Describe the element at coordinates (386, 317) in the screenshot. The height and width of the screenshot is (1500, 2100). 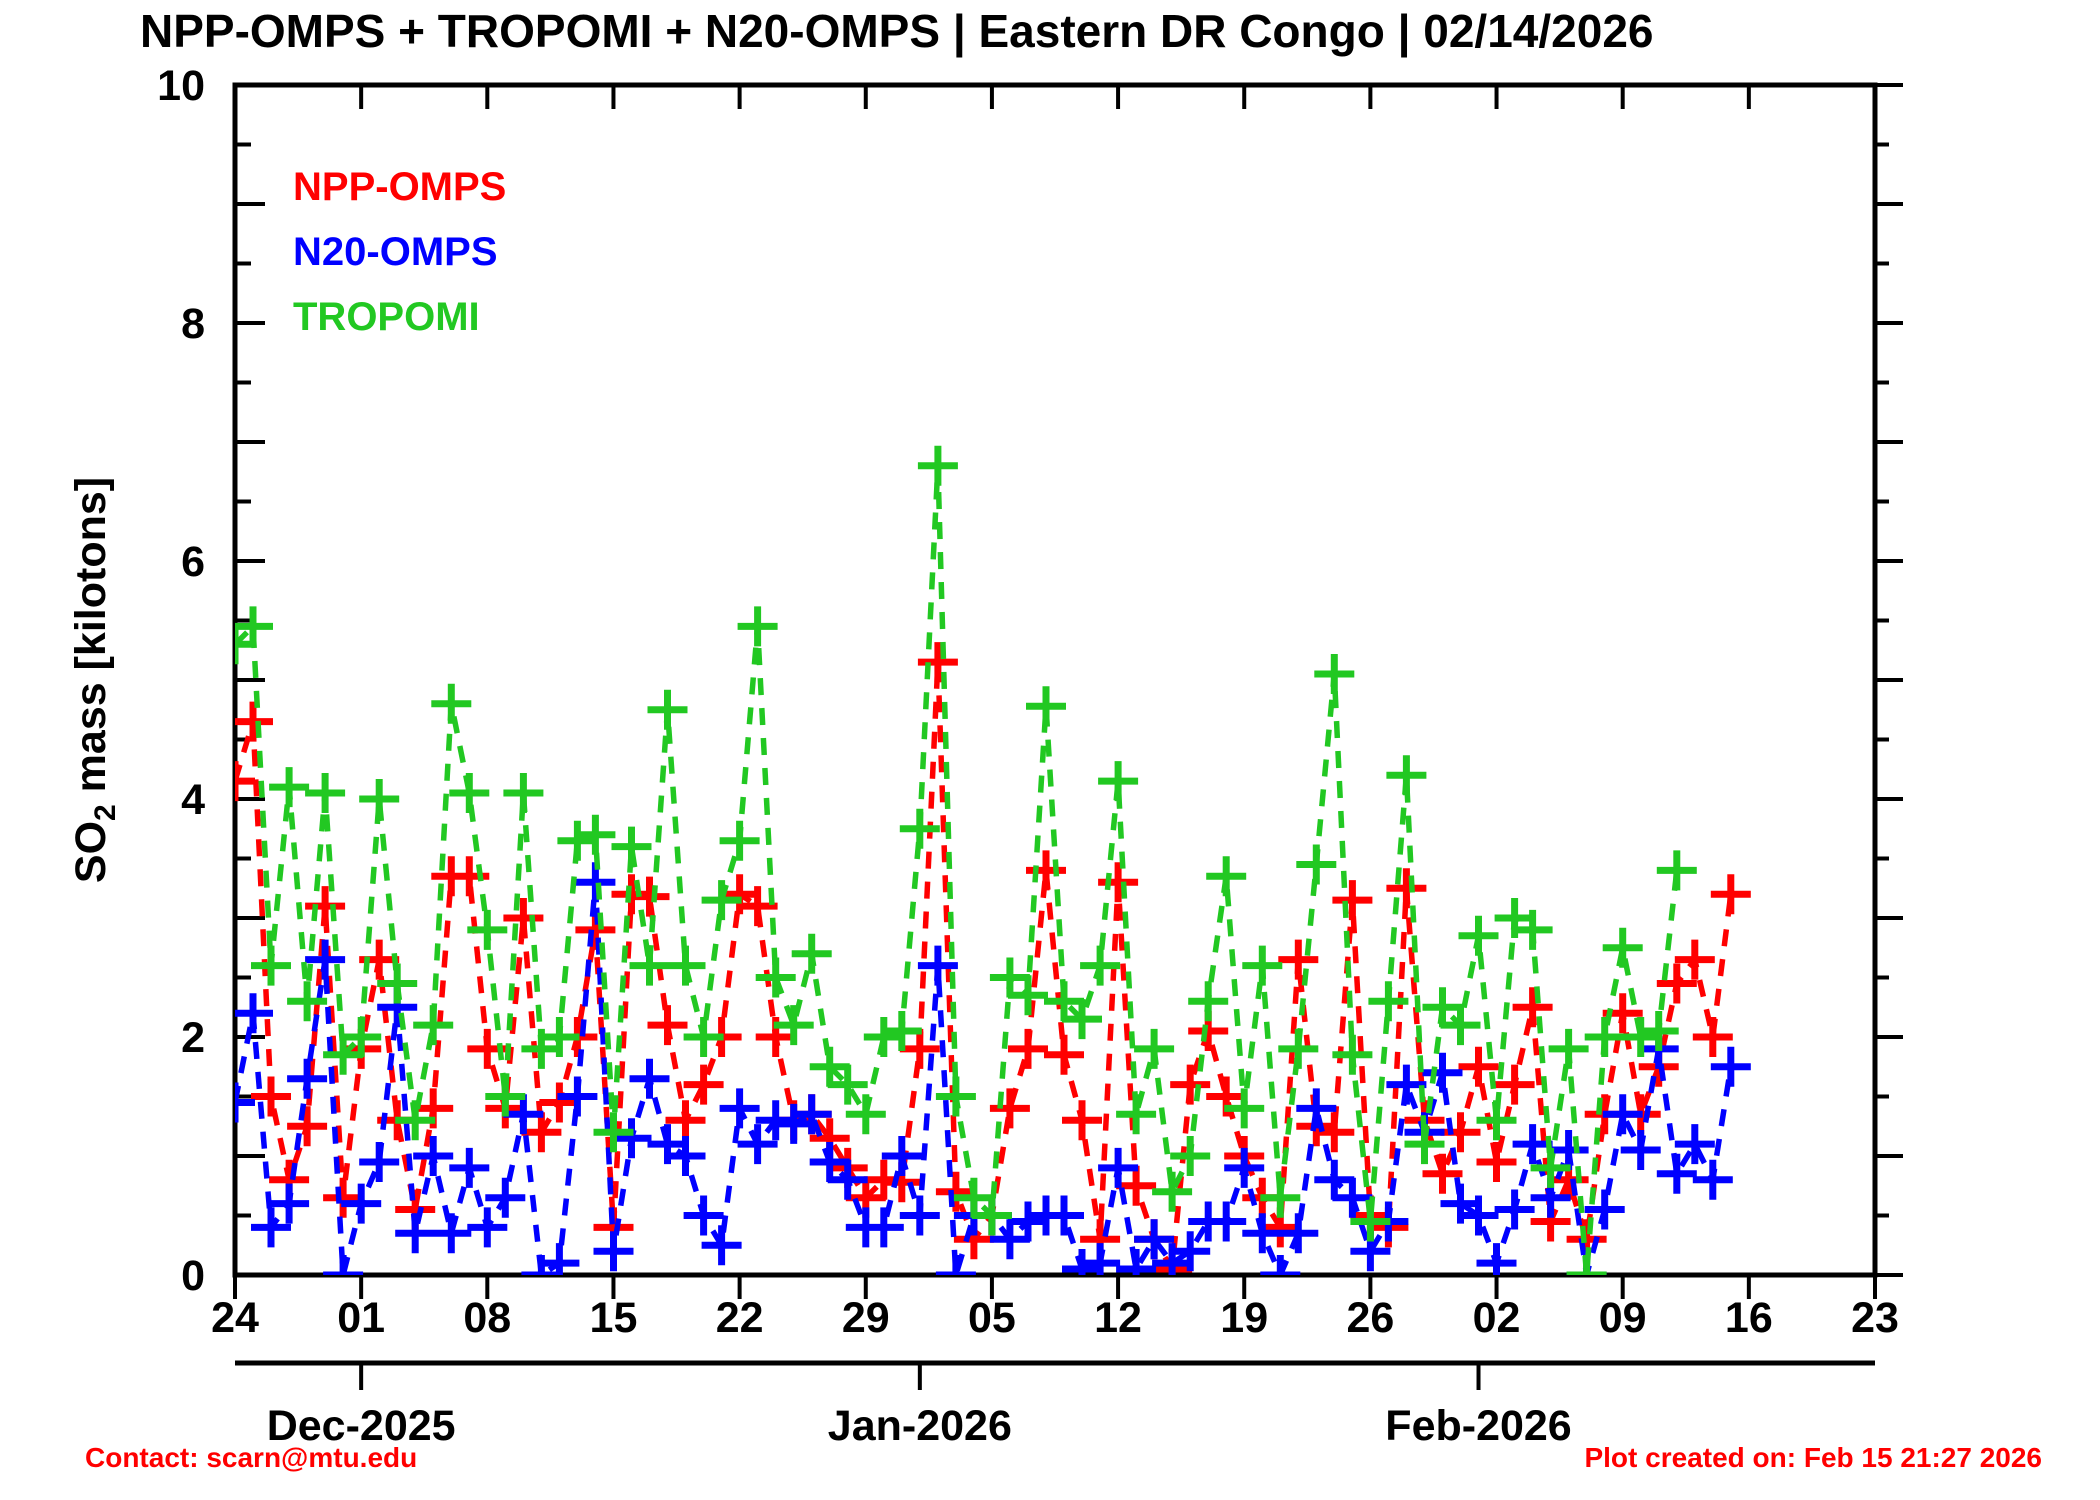
I see `legend-item-tropomi: TROPOMI` at that location.